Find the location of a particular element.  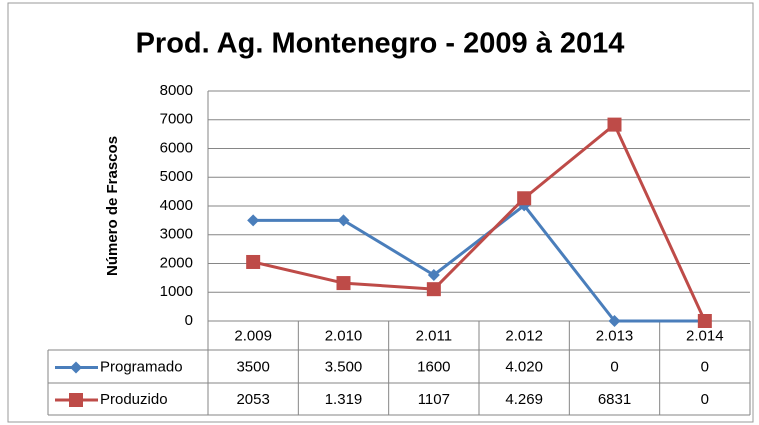

y-tick-label: 1000 is located at coordinates (176, 291).